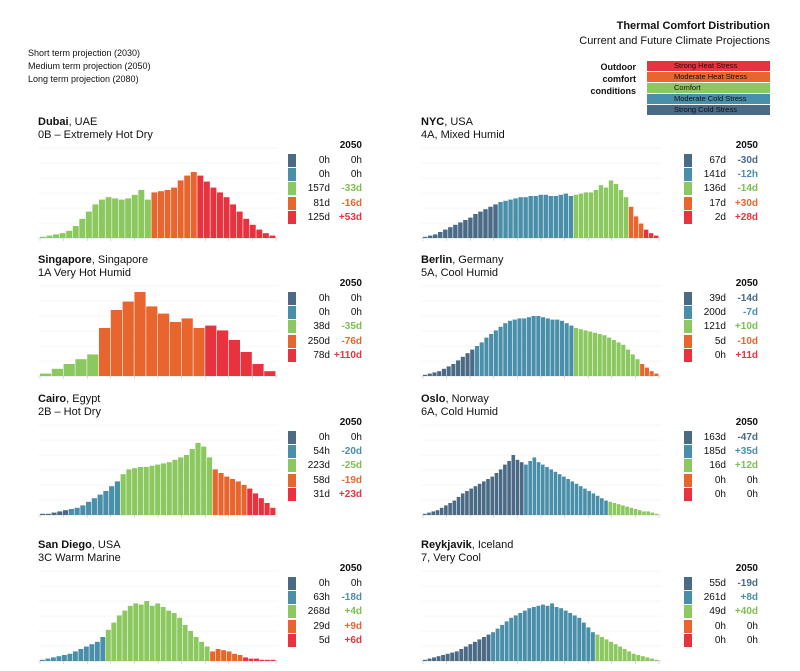  What do you see at coordinates (613, 79) in the screenshot?
I see `legend-title: Outdoor comfort conditions` at bounding box center [613, 79].